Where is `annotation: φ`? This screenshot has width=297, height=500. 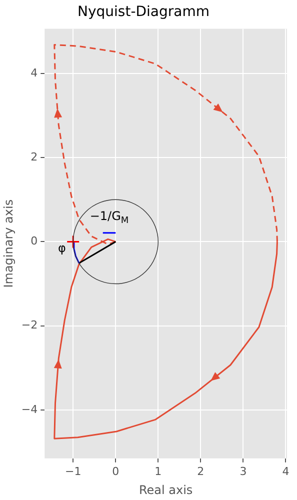
annotation: φ is located at coordinates (62, 247).